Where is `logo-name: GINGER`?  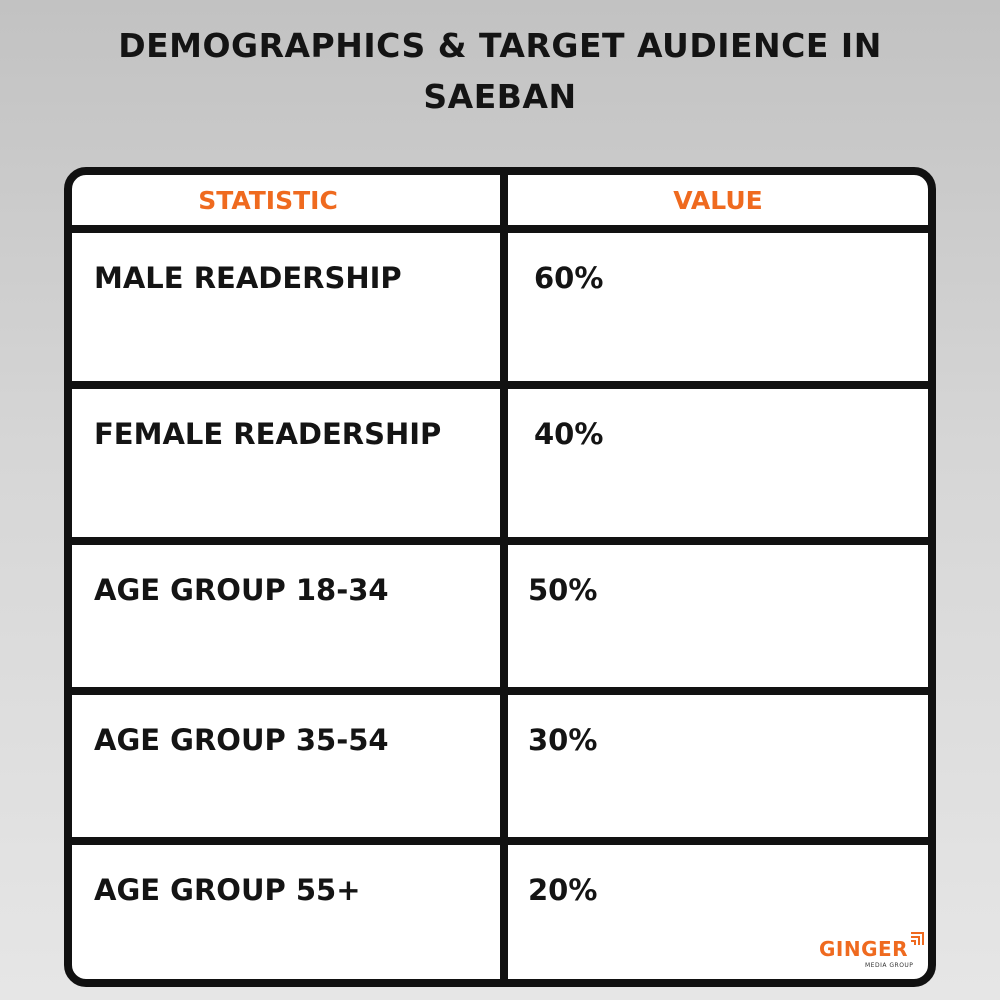
logo-name: GINGER is located at coordinates (864, 949).